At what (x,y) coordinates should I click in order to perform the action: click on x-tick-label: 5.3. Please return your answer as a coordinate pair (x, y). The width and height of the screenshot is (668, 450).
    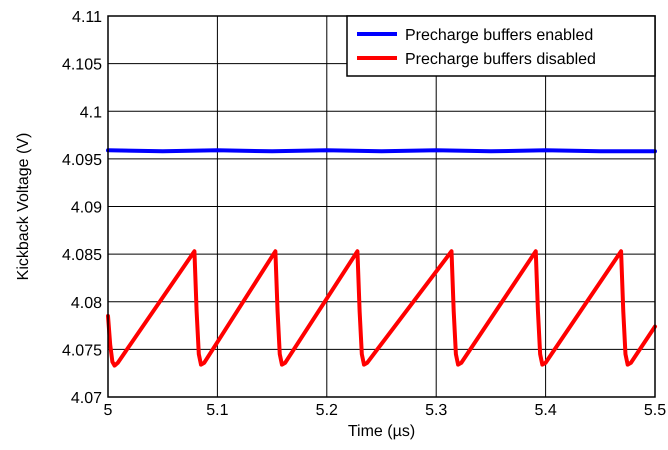
    Looking at the image, I should click on (436, 410).